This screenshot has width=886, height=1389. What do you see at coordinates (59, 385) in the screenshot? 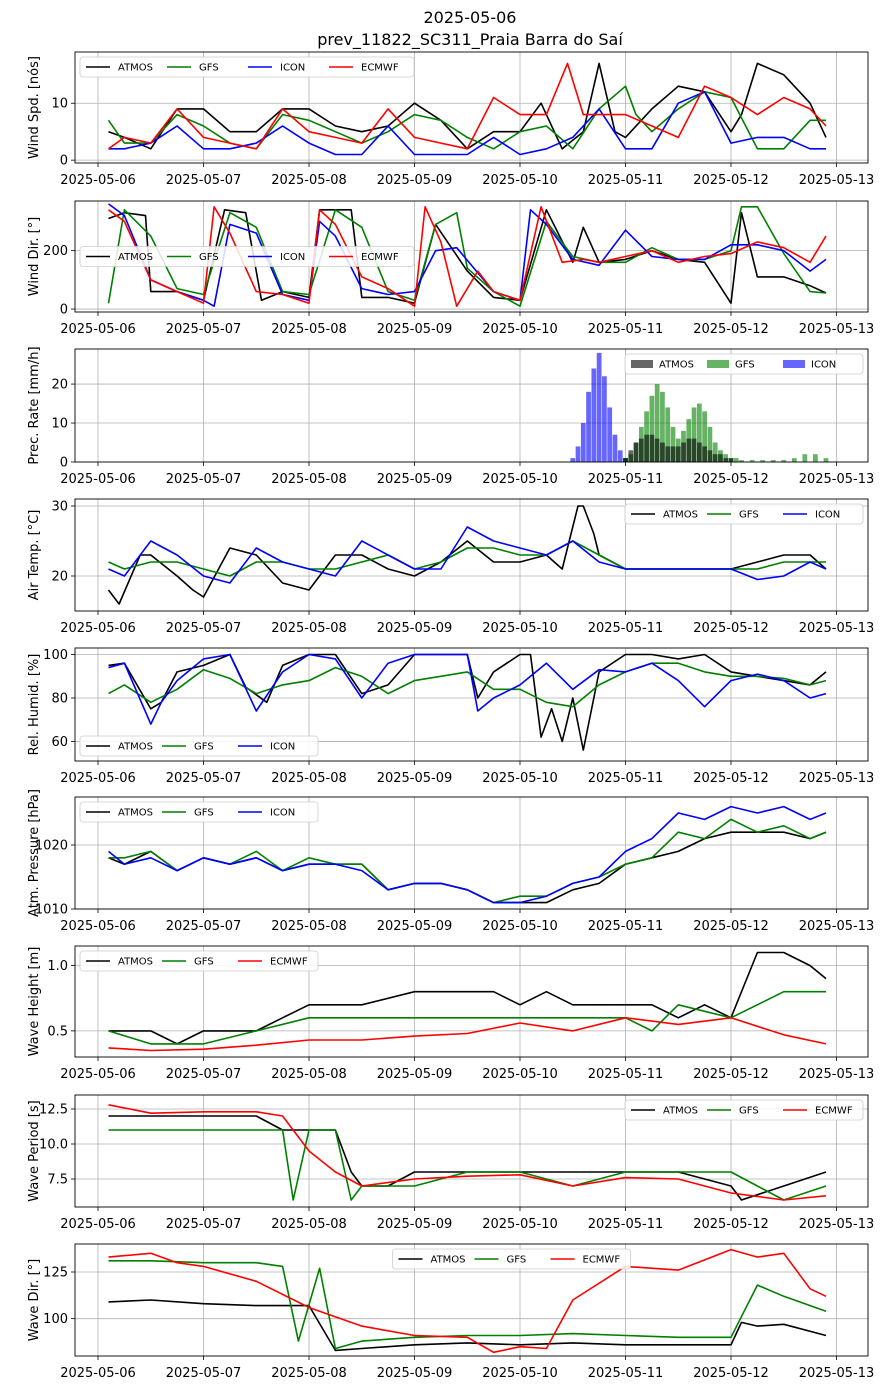
I see `y-tick-label: 20` at bounding box center [59, 385].